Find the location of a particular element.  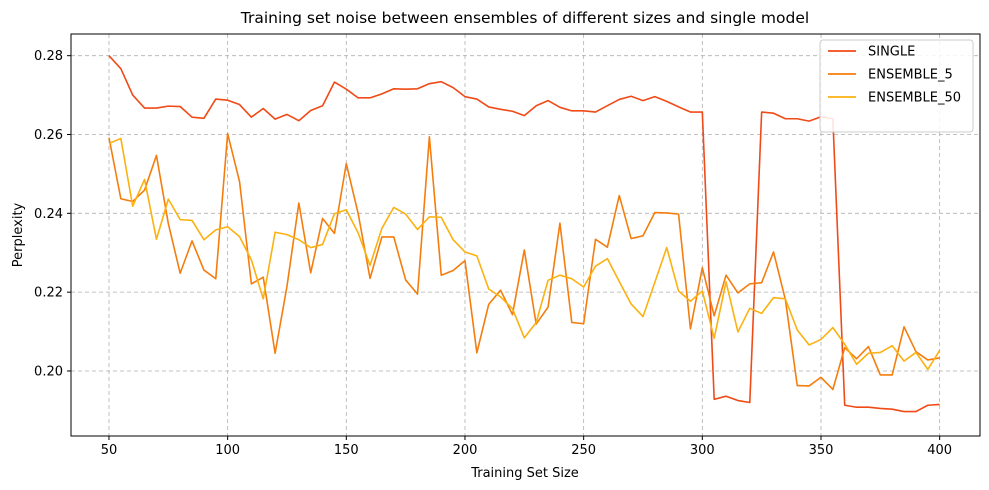

legend-label: ENSEMBLE_5 is located at coordinates (910, 75).